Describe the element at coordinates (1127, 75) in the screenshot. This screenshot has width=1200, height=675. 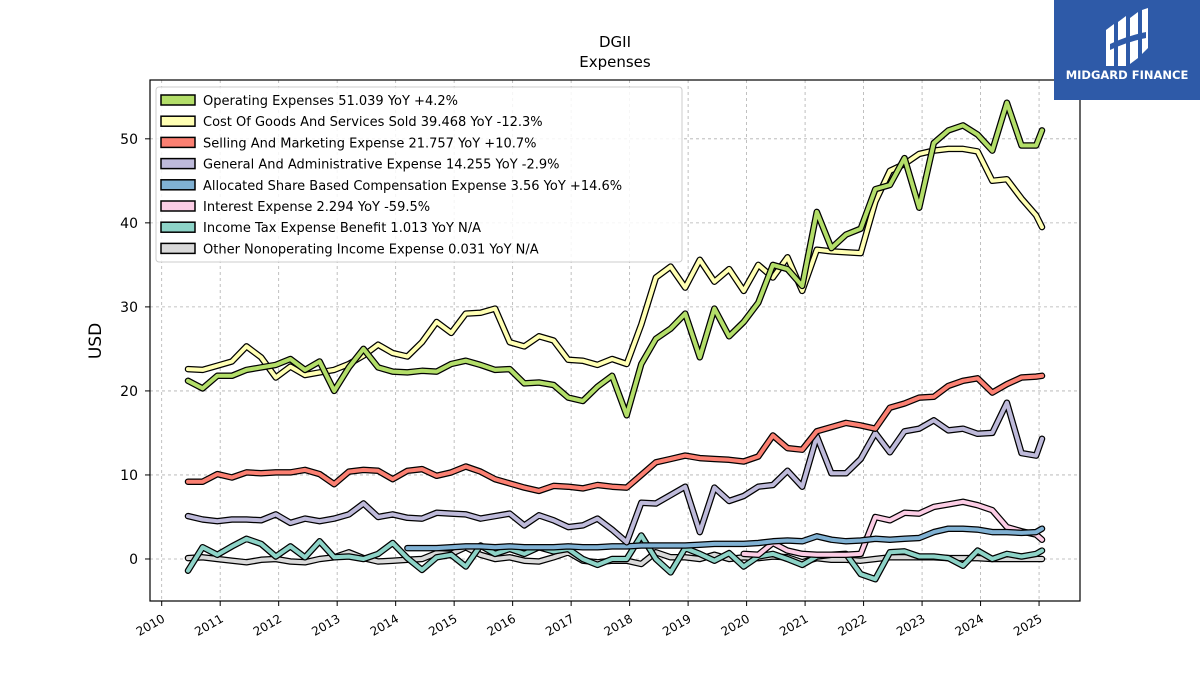
I see `logo-text: MIDGARD FINANCE` at that location.